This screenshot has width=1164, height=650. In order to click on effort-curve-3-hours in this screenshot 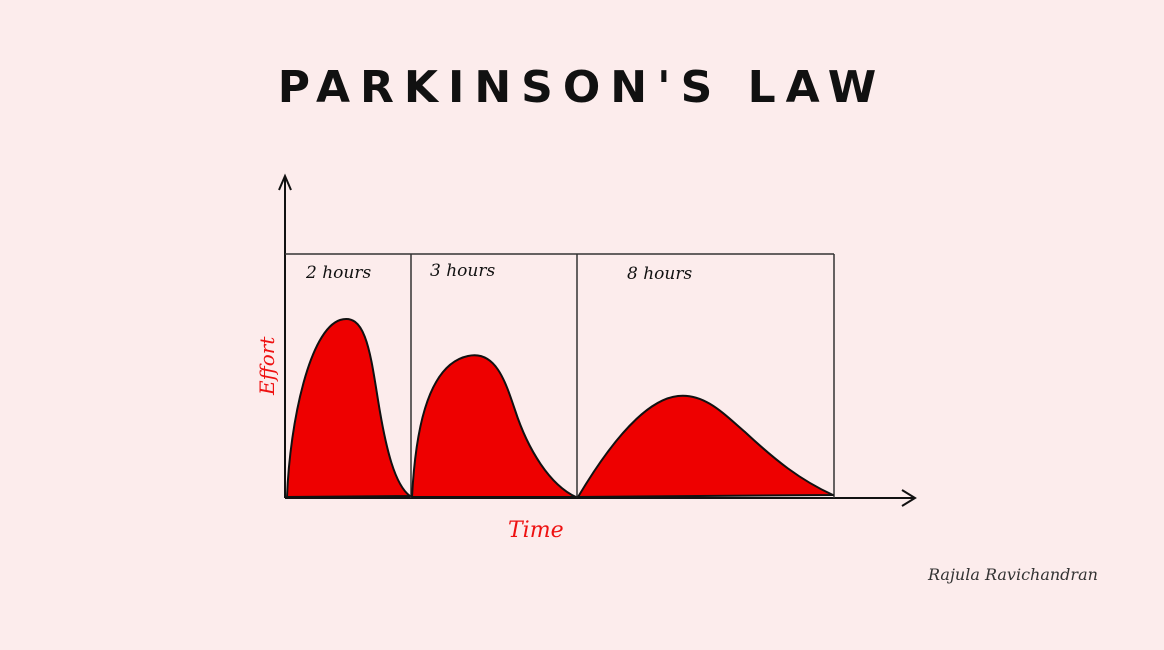, I will do `click(494, 426)`.